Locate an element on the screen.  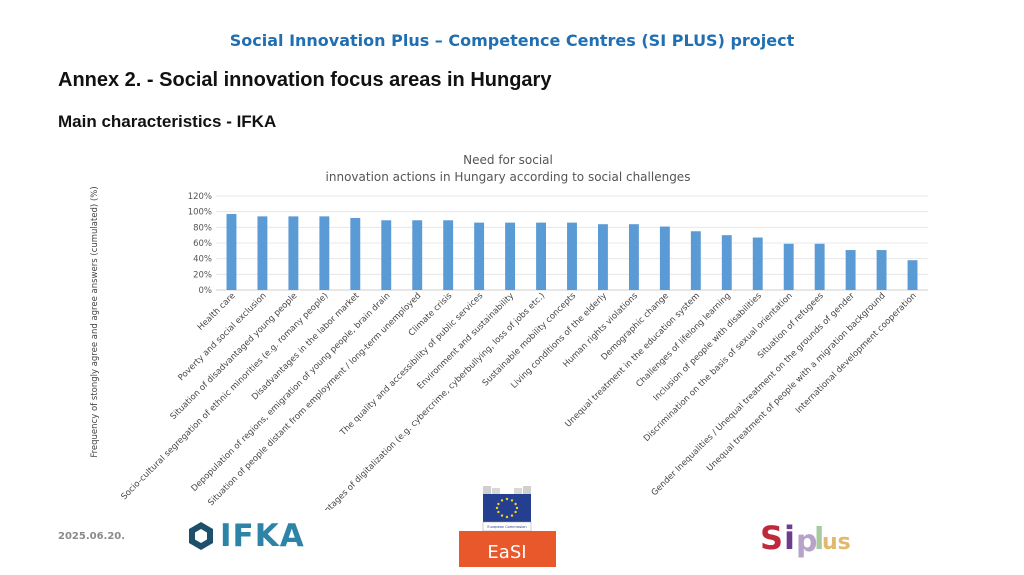
y-tick-label: 120% is located at coordinates (200, 197).